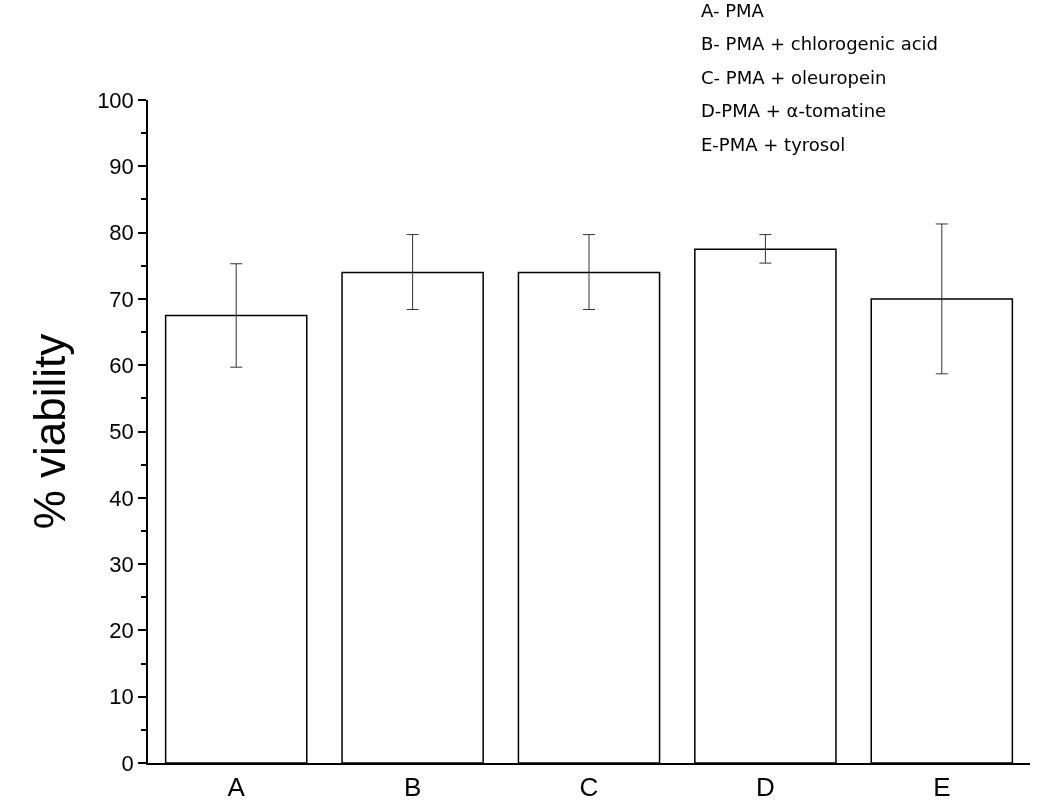 This screenshot has width=1057, height=804. Describe the element at coordinates (412, 786) in the screenshot. I see `x-tick-label: B` at that location.